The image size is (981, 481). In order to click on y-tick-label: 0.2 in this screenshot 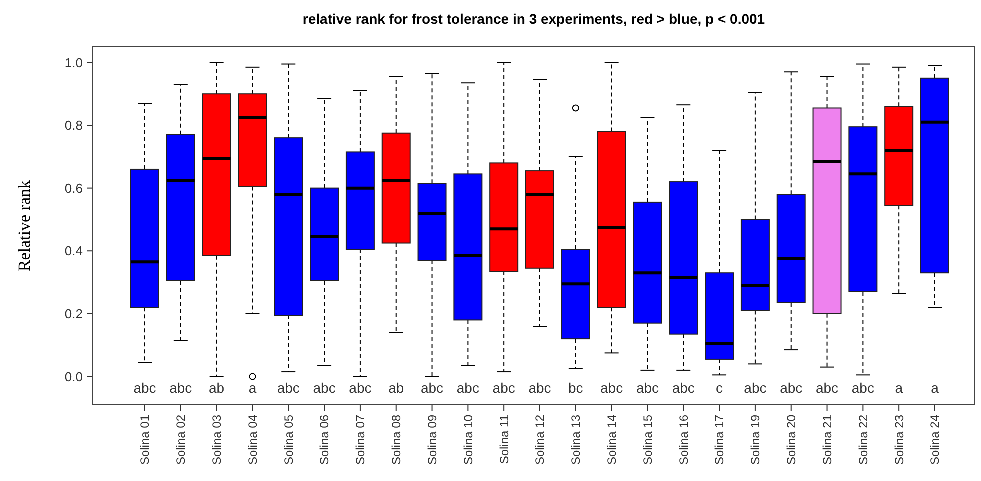, I will do `click(73, 314)`.